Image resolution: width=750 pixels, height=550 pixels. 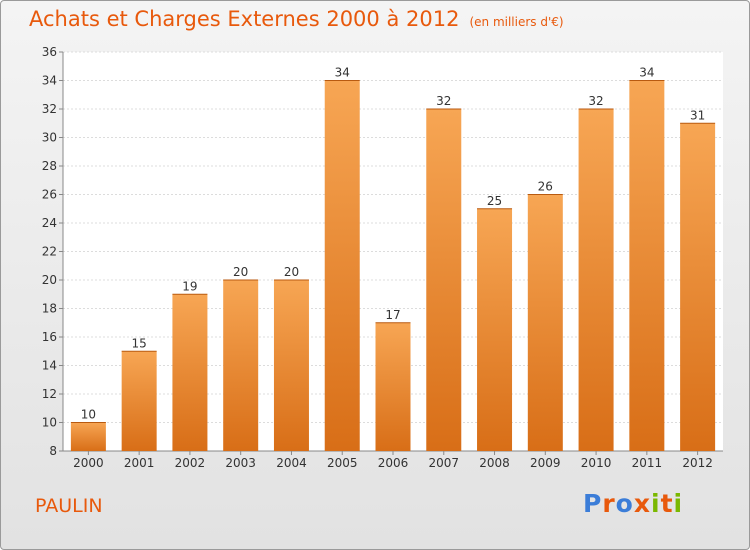 What do you see at coordinates (697, 115) in the screenshot?
I see `bar-value-label: 31` at bounding box center [697, 115].